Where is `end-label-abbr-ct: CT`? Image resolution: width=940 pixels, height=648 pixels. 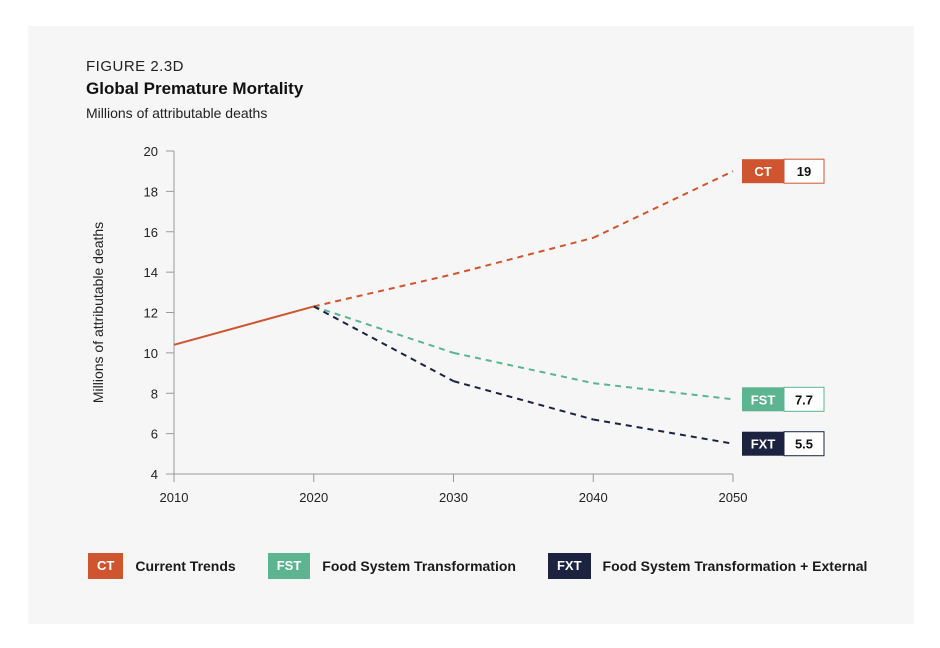 end-label-abbr-ct: CT is located at coordinates (762, 171).